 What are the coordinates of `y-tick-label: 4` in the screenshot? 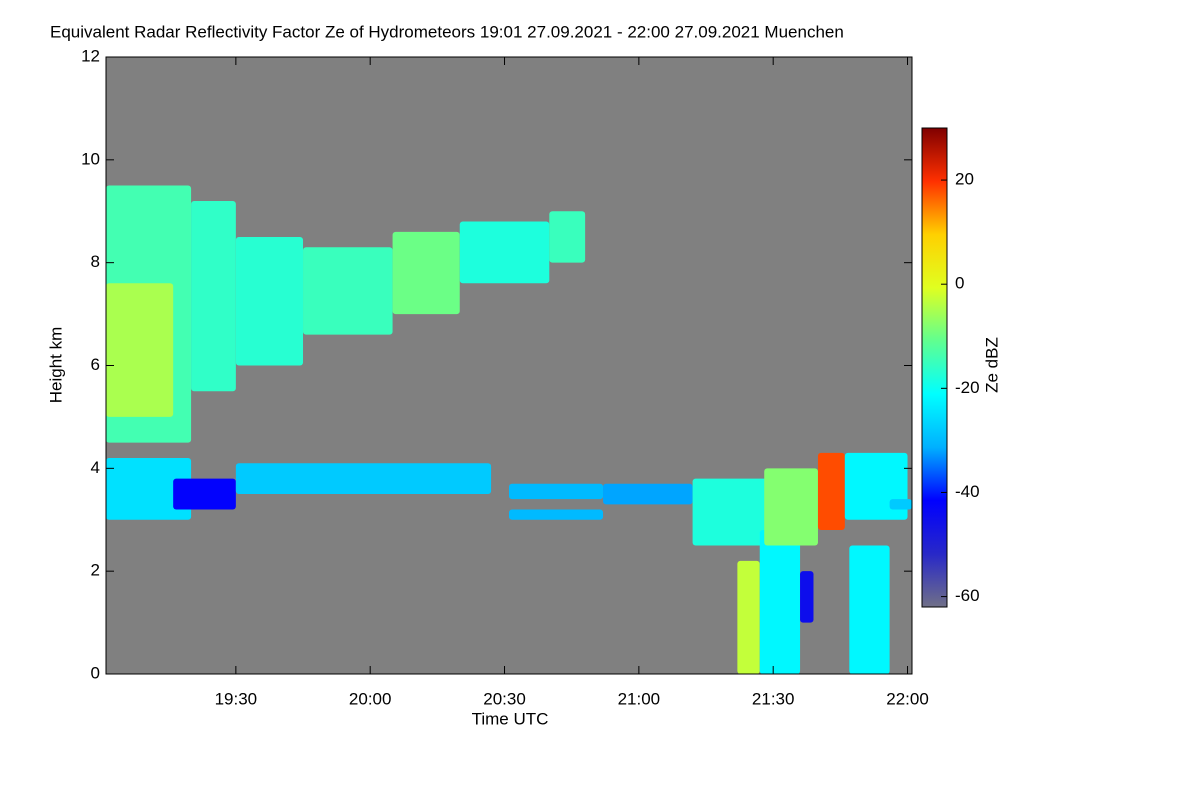 It's located at (95, 467).